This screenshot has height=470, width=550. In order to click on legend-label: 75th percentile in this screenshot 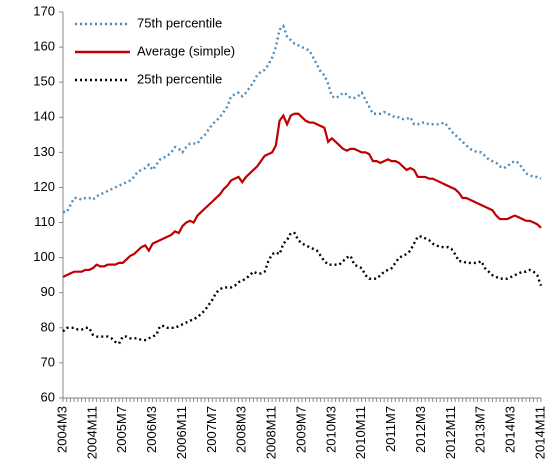, I will do `click(179, 22)`.